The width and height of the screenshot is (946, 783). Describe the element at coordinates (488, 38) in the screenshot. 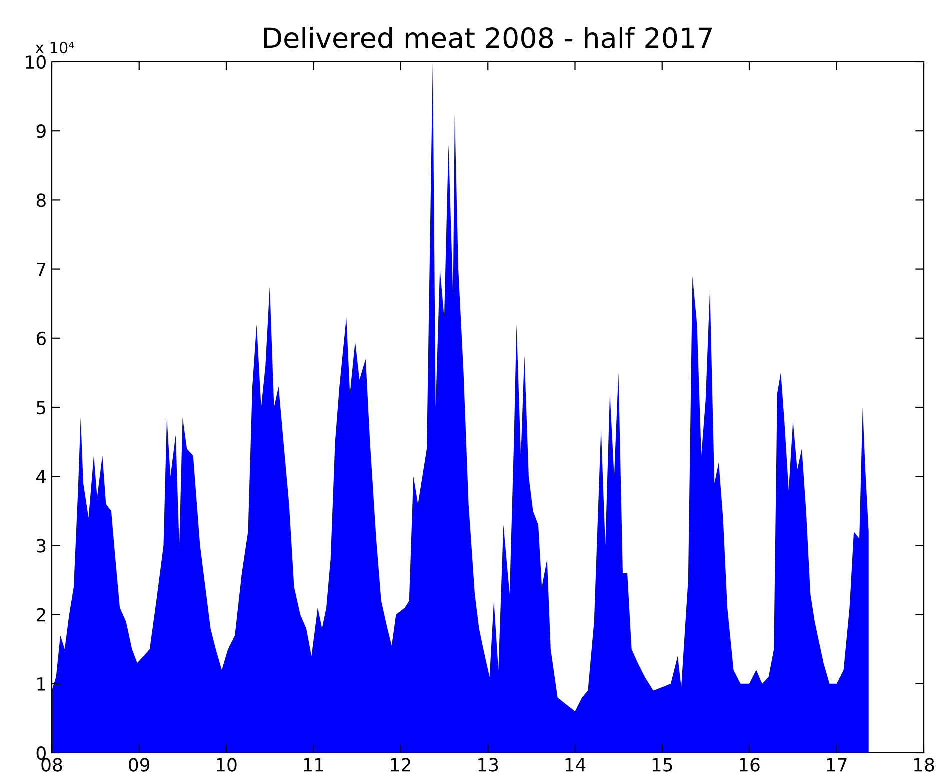

I see `chart-title: Delivered meat 2008 - half 2017` at that location.